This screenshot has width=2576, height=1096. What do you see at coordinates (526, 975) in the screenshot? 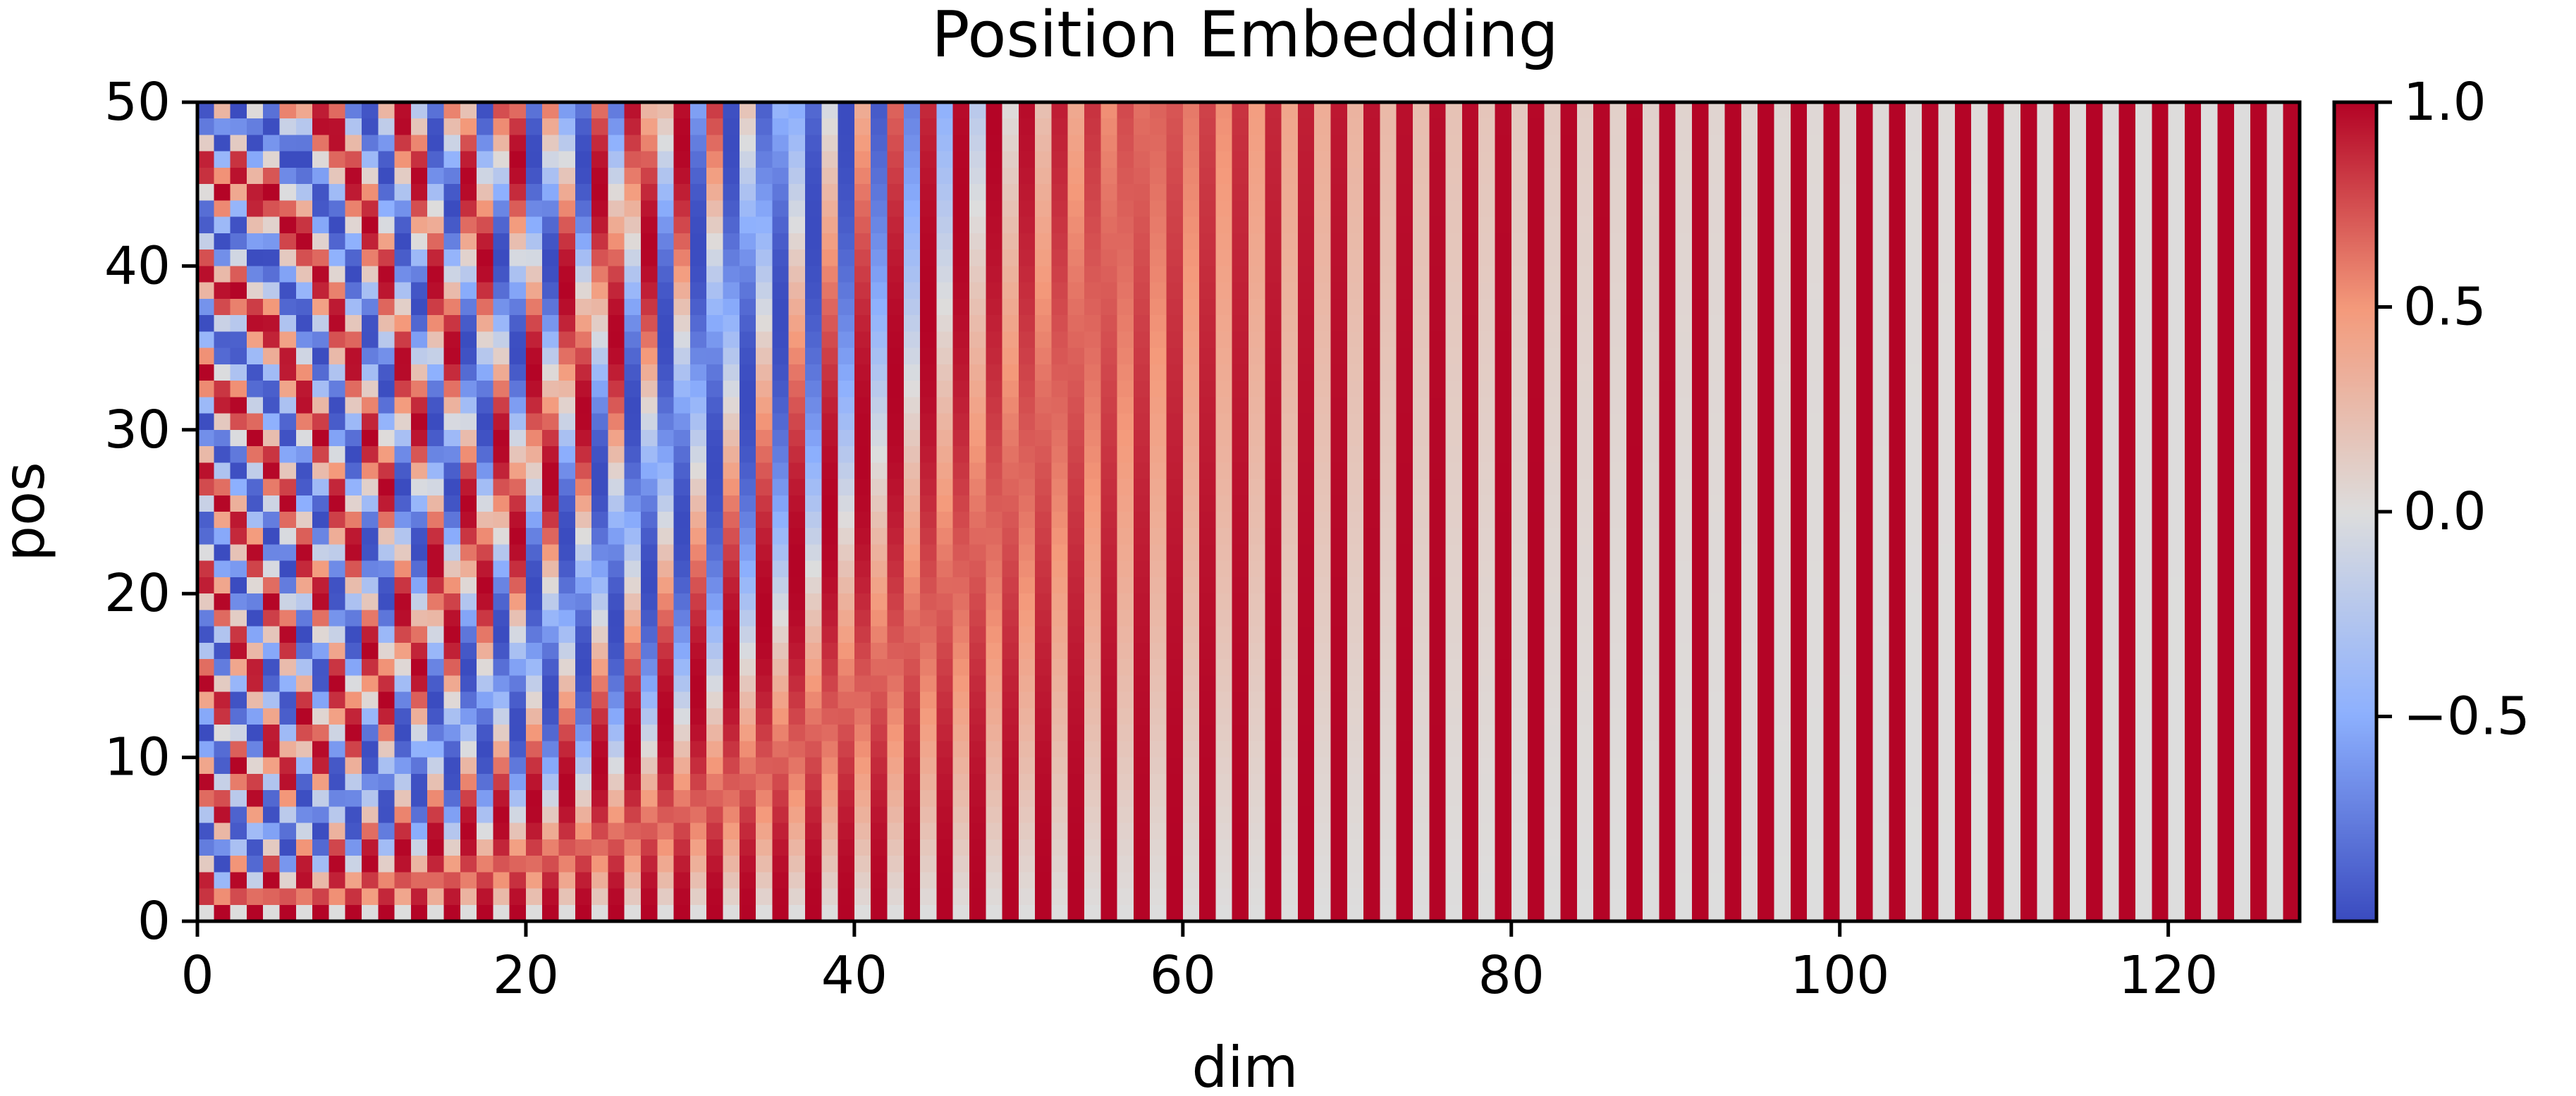
I see `x-tick-label: 20` at bounding box center [526, 975].